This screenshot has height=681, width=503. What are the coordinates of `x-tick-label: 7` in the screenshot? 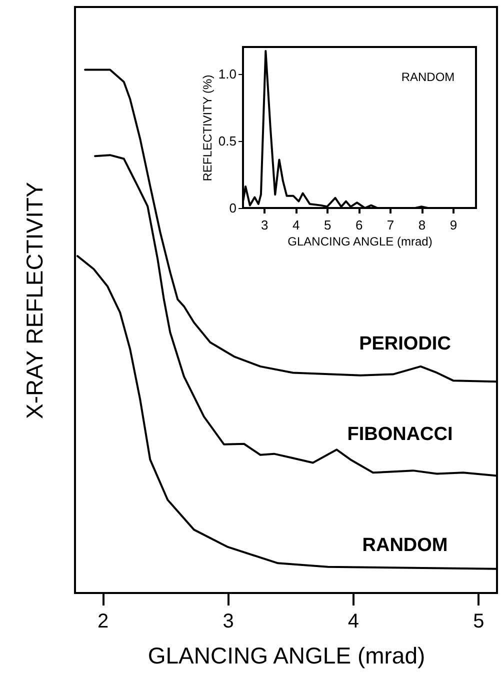 It's located at (390, 225).